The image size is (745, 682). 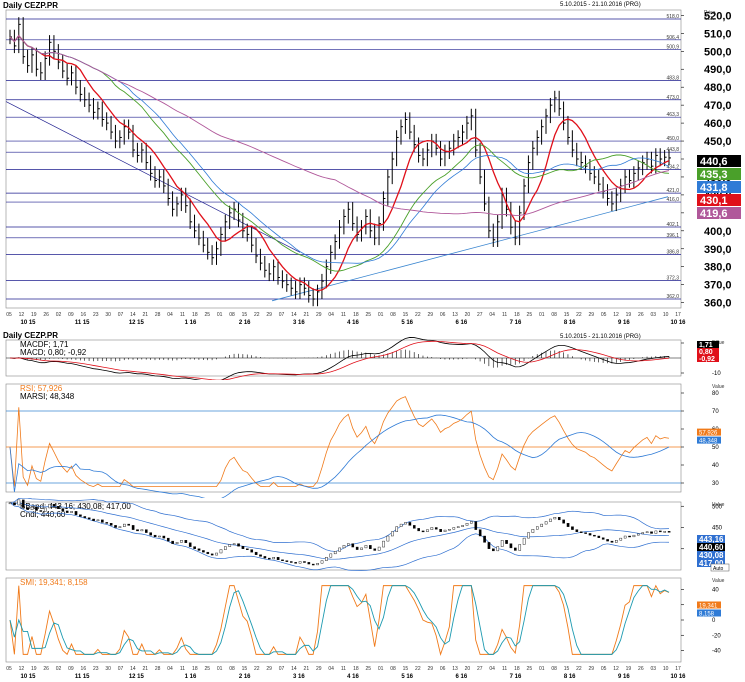 I want to click on last-value-label: 440,6, so click(x=714, y=162).